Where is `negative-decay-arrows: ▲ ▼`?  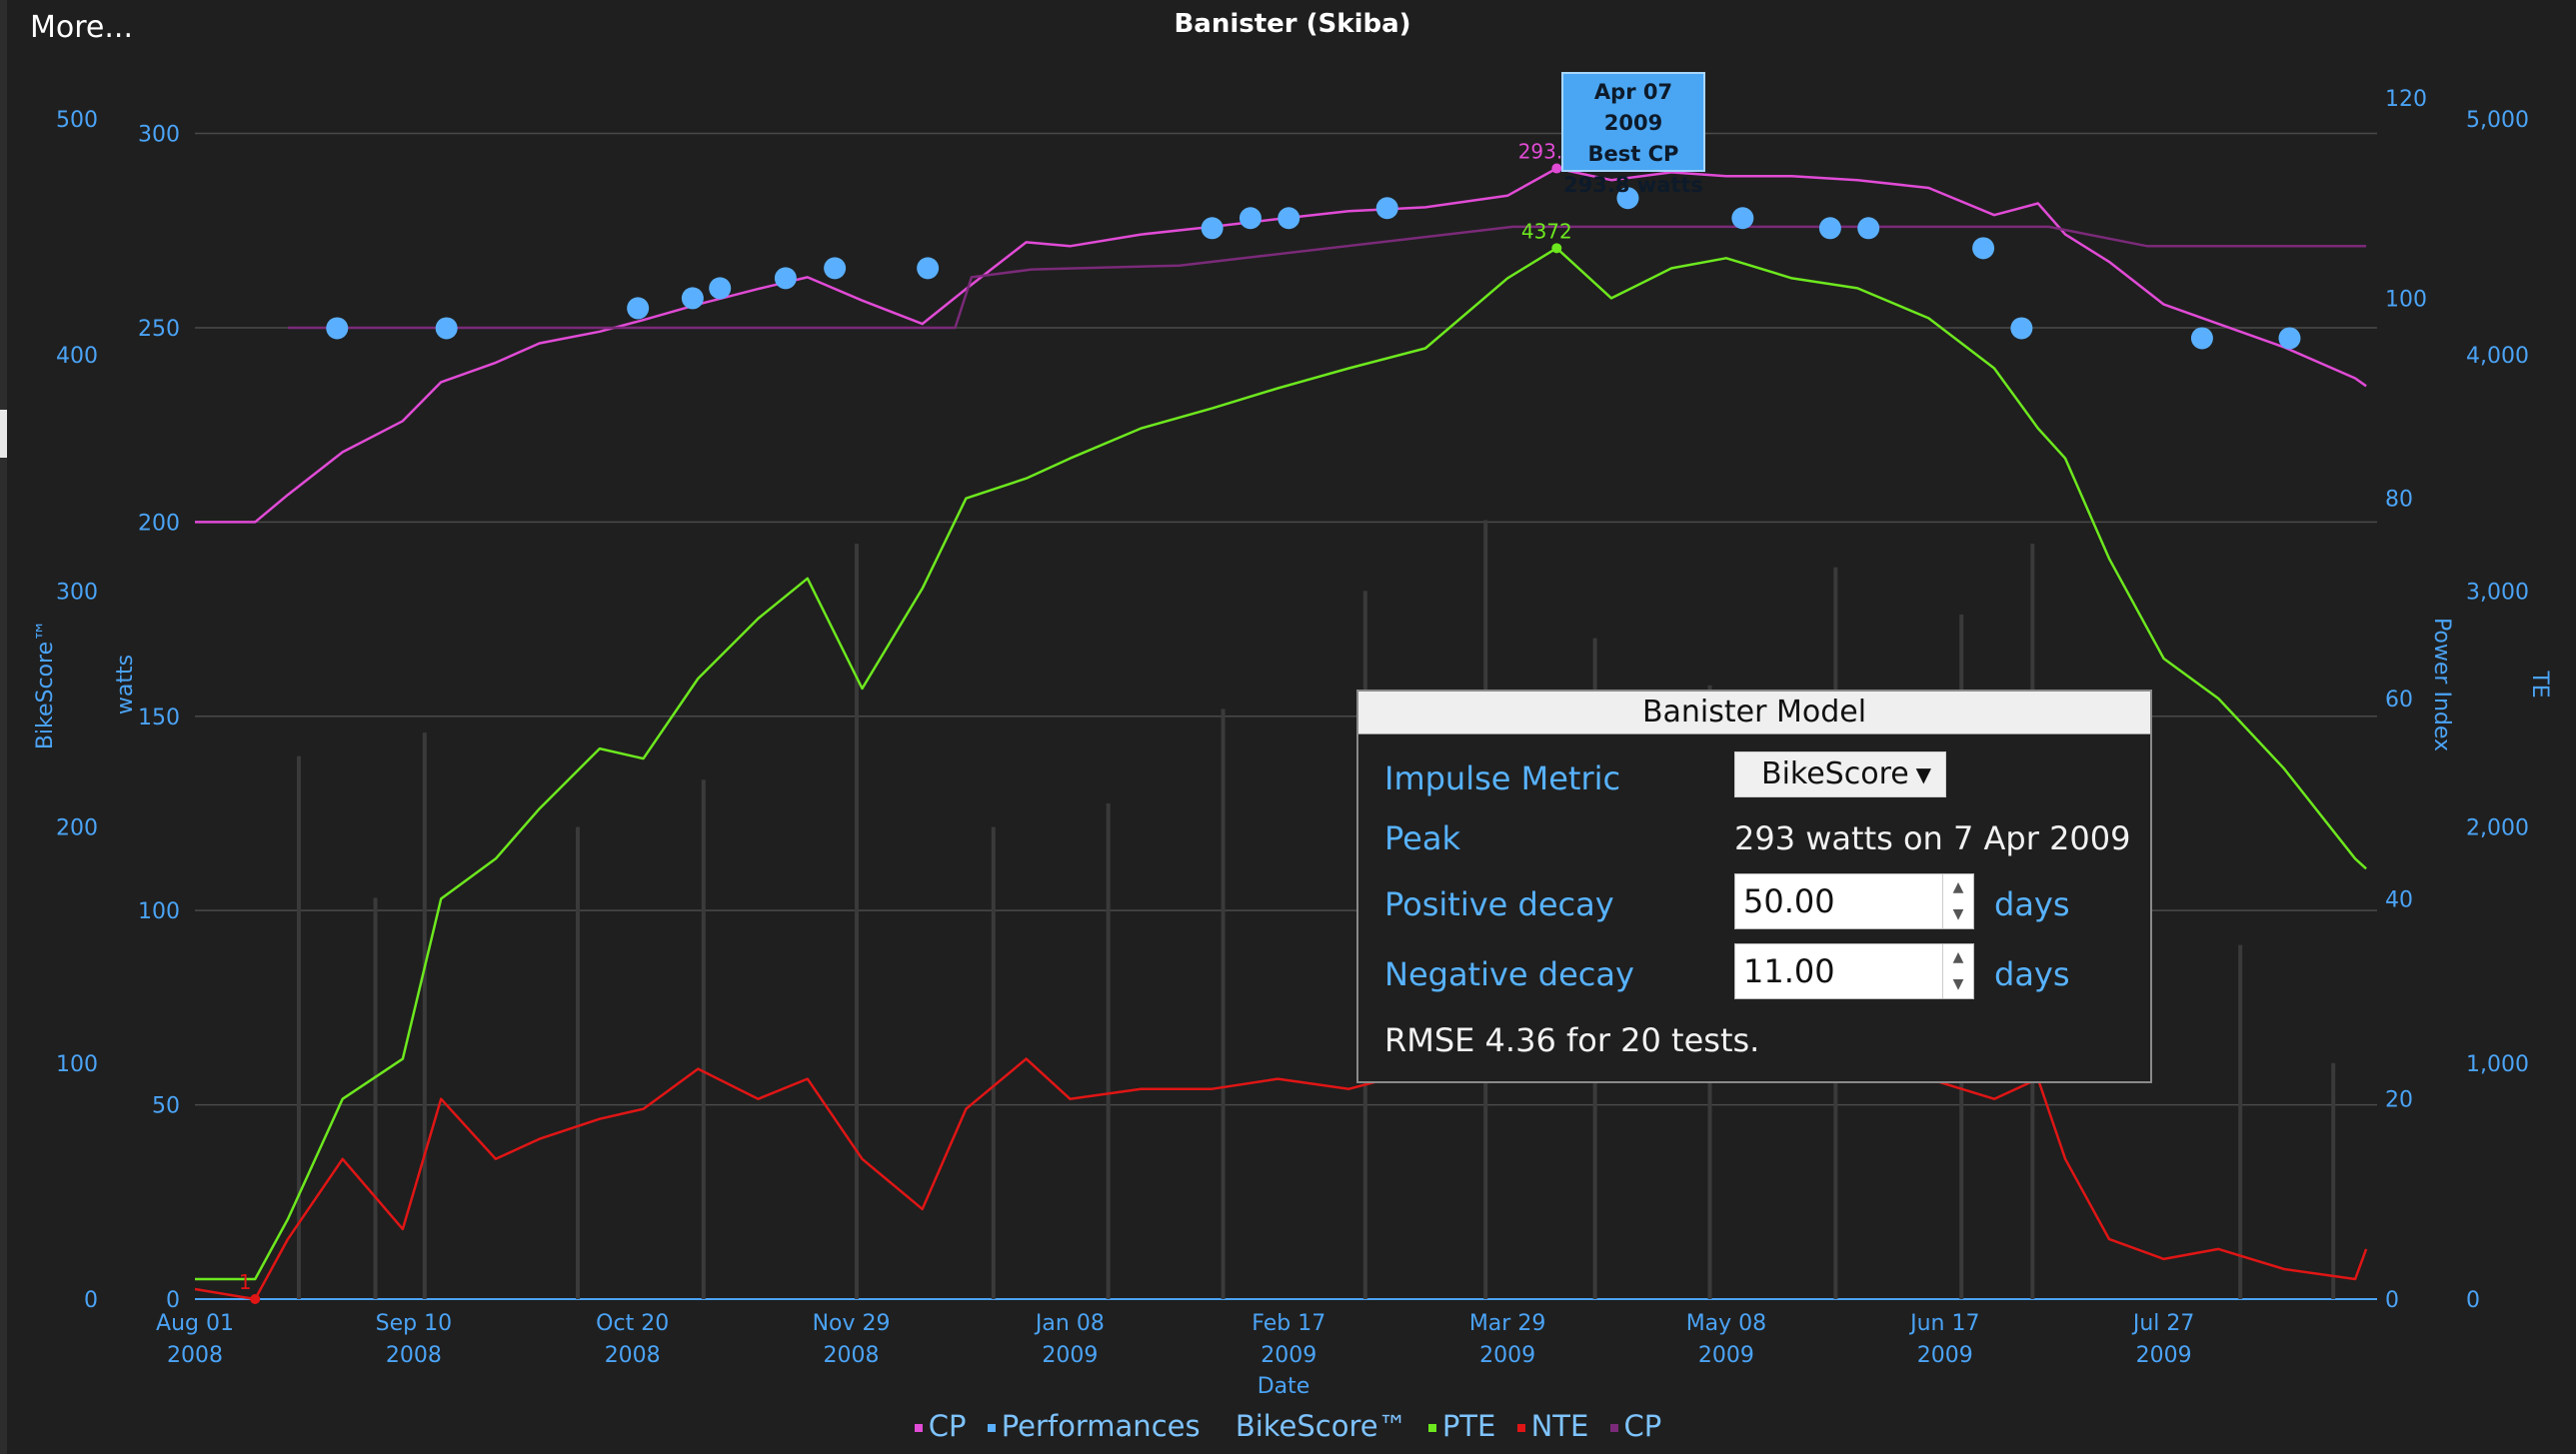
negative-decay-arrows: ▲ ▼ is located at coordinates (1958, 971).